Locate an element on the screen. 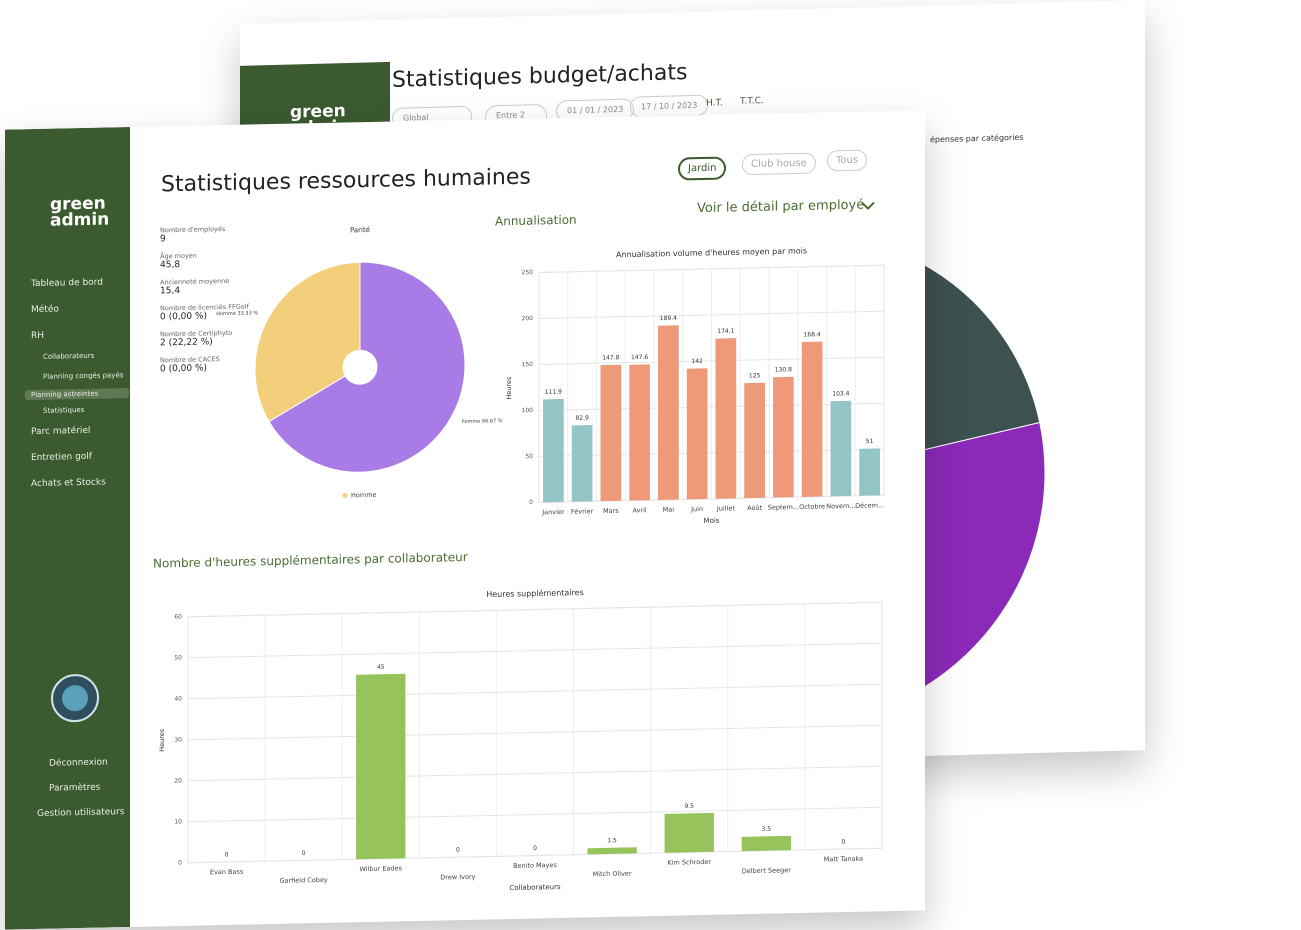 The height and width of the screenshot is (930, 1301). nav-subitem: Statistiques is located at coordinates (64, 410).